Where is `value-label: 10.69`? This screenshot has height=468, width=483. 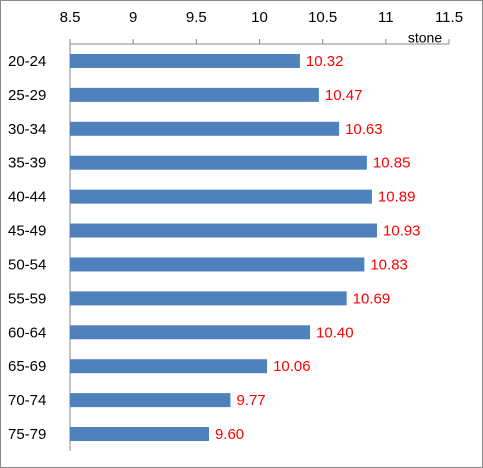 value-label: 10.69 is located at coordinates (372, 298).